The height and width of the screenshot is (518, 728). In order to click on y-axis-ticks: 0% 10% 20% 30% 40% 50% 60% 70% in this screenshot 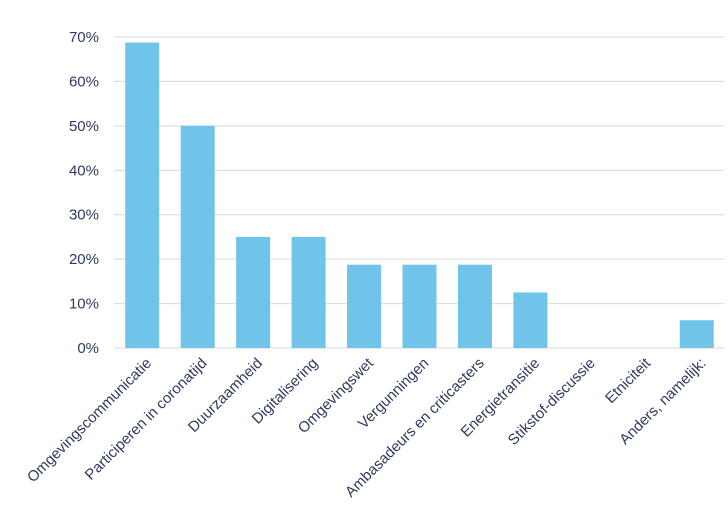, I will do `click(84, 193)`.